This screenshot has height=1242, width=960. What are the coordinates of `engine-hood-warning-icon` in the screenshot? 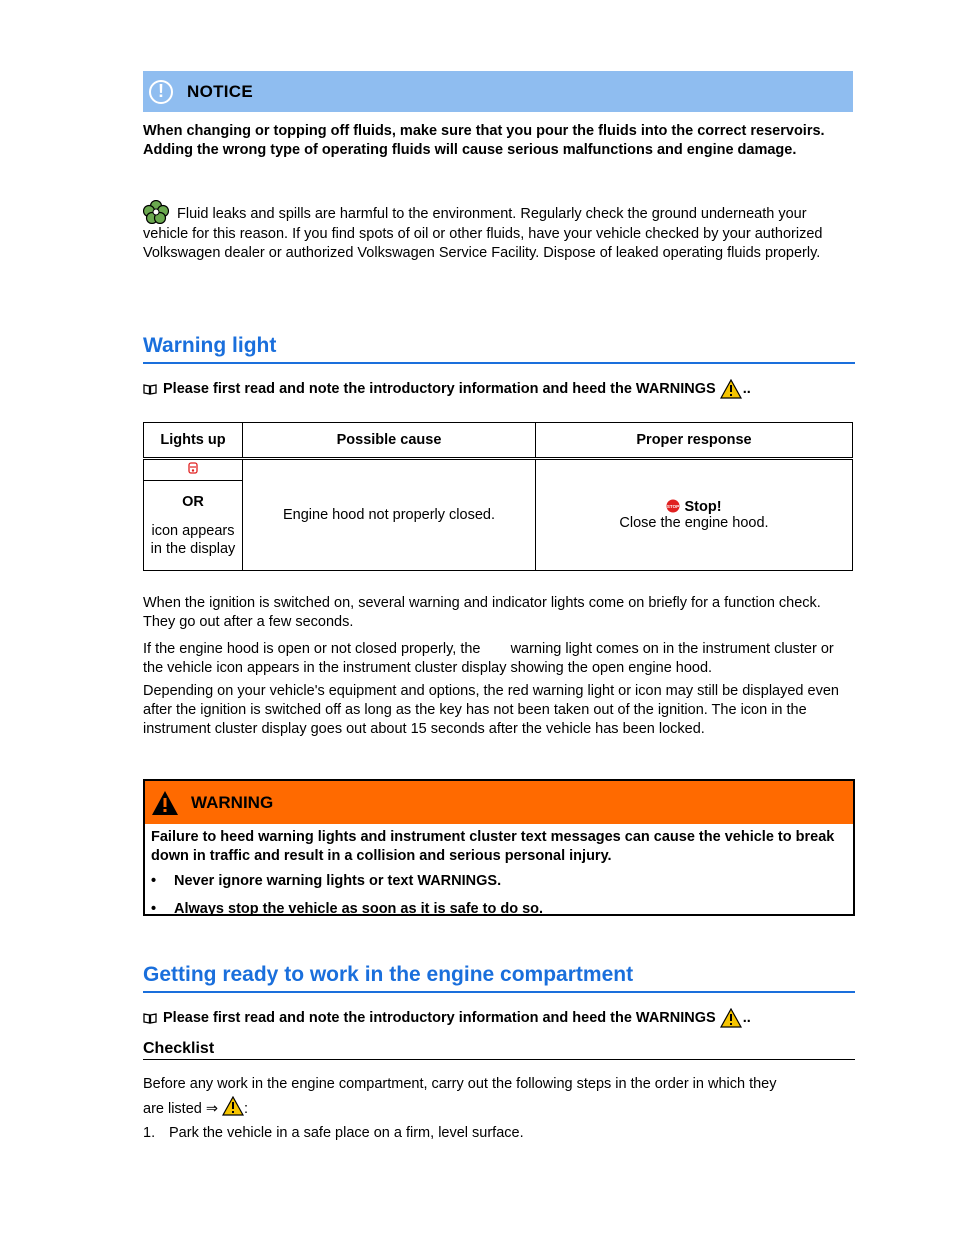 It's located at (193, 468).